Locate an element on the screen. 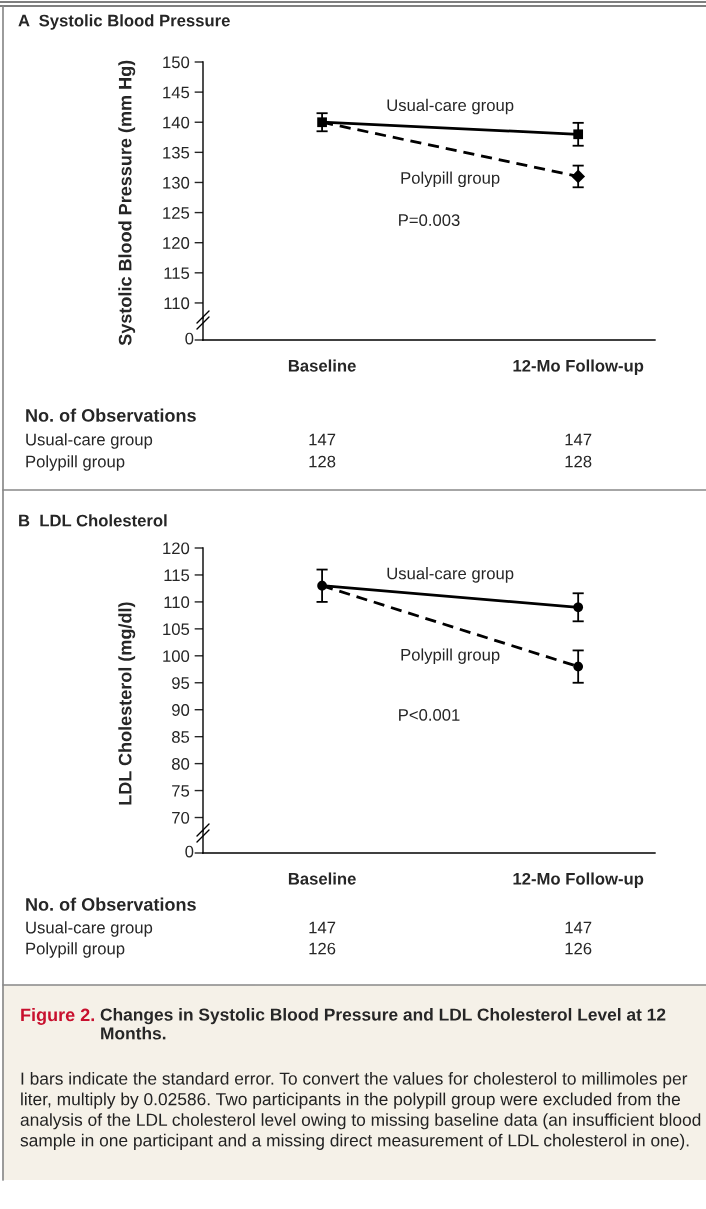 This screenshot has width=706, height=1209. y-tick-label: 90 is located at coordinates (181, 710).